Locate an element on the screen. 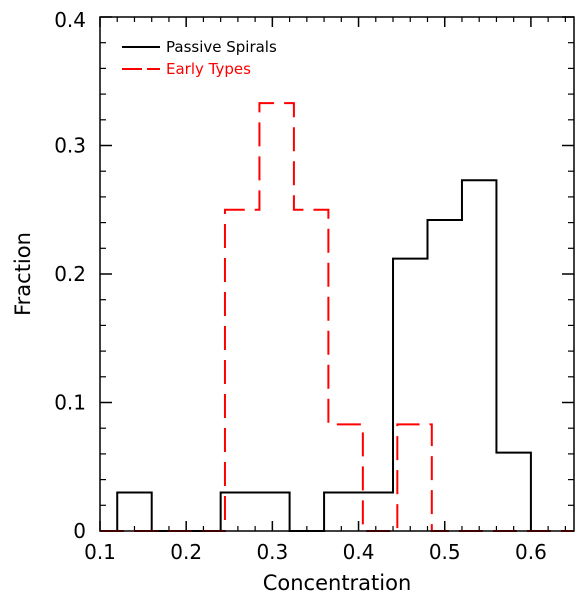  y-axis-title: Fraction is located at coordinates (23, 274).